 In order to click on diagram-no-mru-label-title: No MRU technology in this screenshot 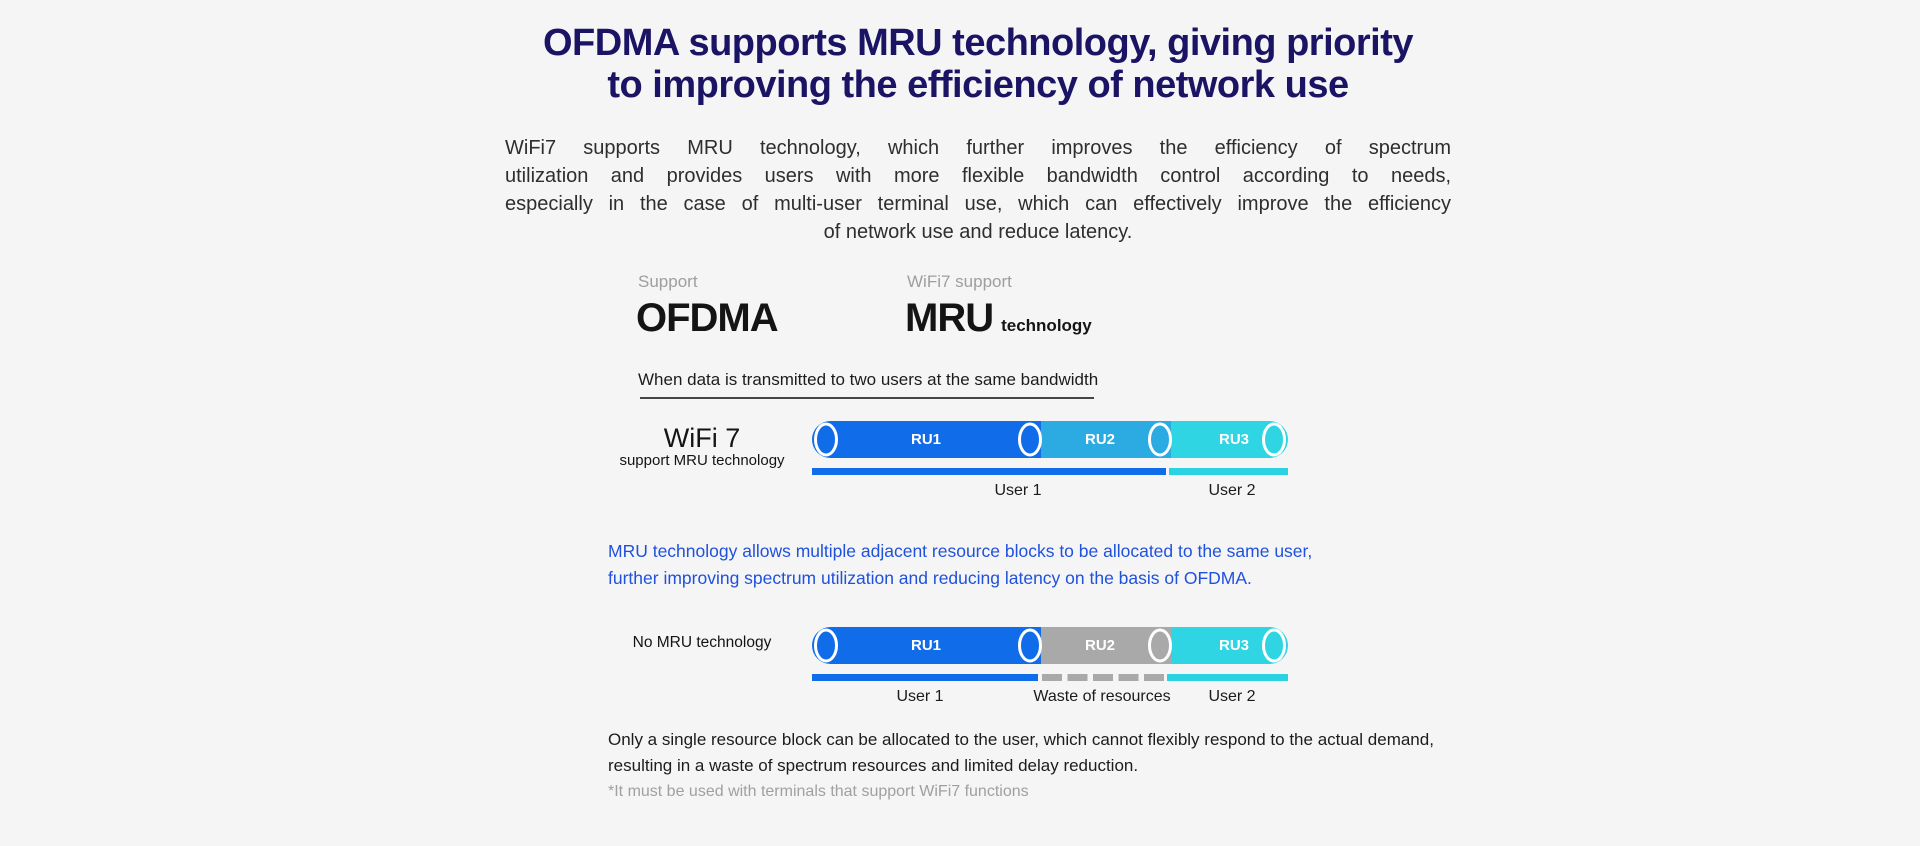, I will do `click(702, 642)`.